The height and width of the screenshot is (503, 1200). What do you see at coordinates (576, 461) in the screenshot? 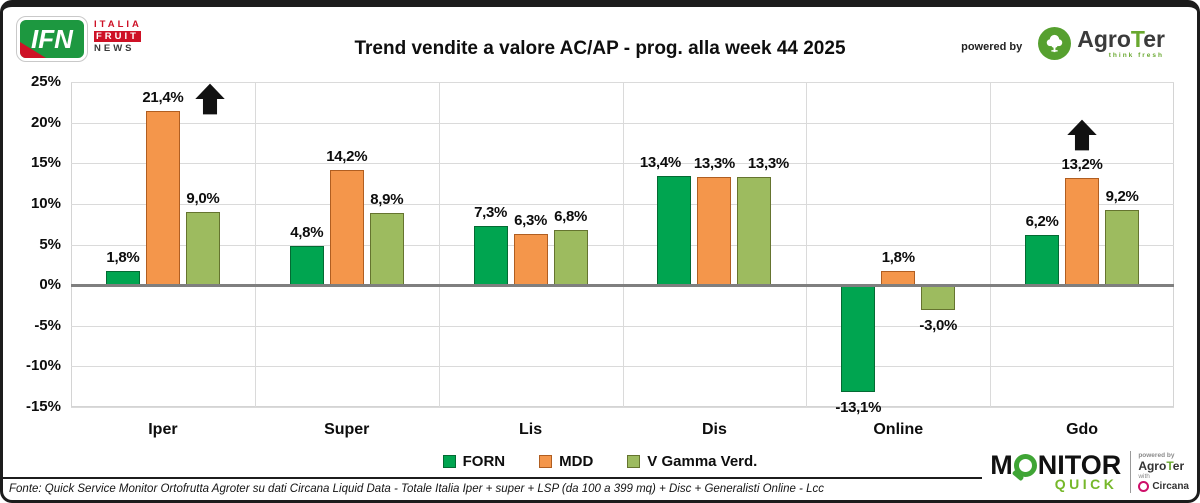
I see `legend-label: MDD` at bounding box center [576, 461].